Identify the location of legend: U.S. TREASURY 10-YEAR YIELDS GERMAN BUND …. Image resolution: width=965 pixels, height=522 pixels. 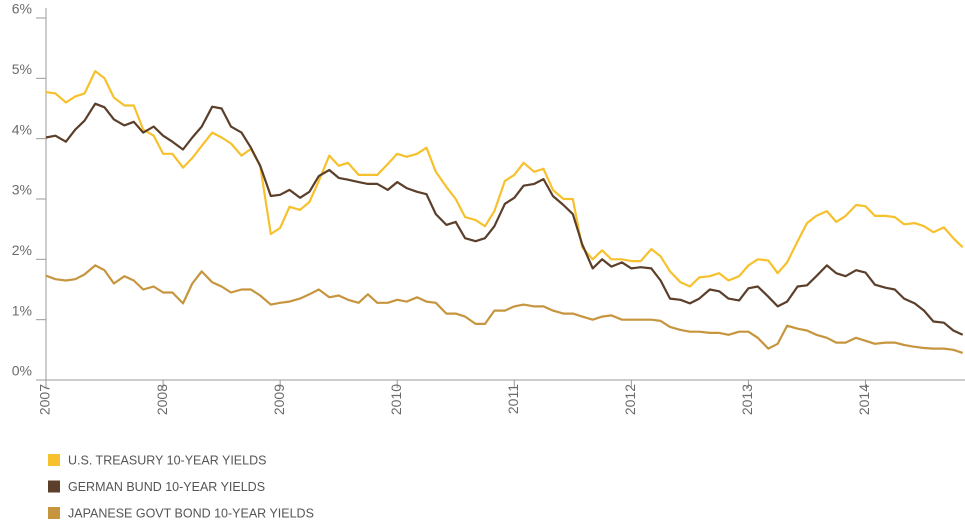
(181, 486).